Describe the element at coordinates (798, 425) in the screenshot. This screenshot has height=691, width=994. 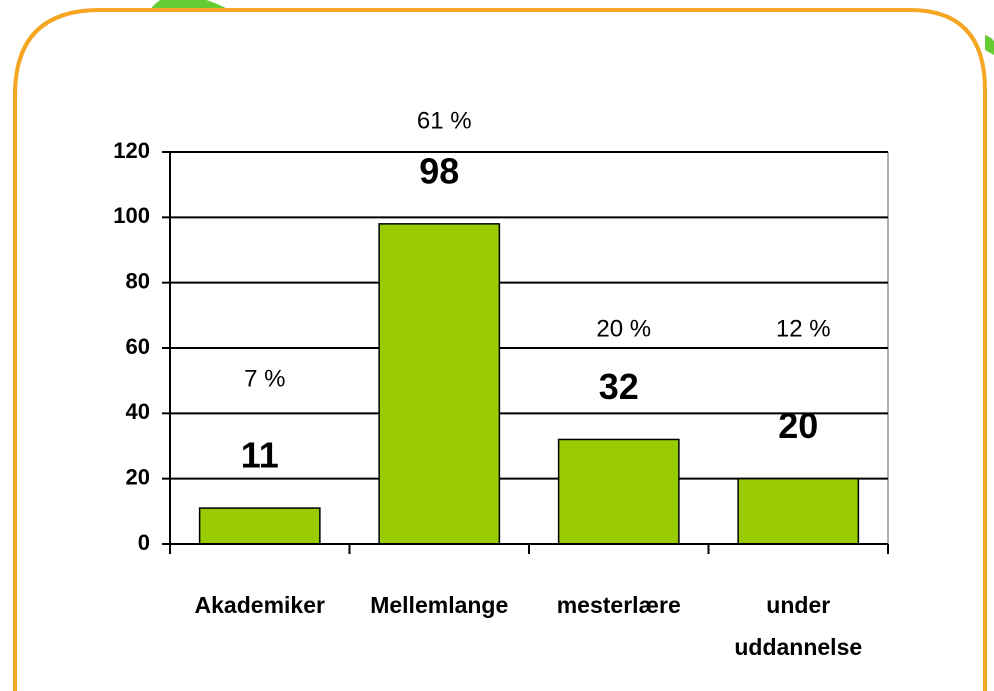
I see `value-label: 20` at that location.